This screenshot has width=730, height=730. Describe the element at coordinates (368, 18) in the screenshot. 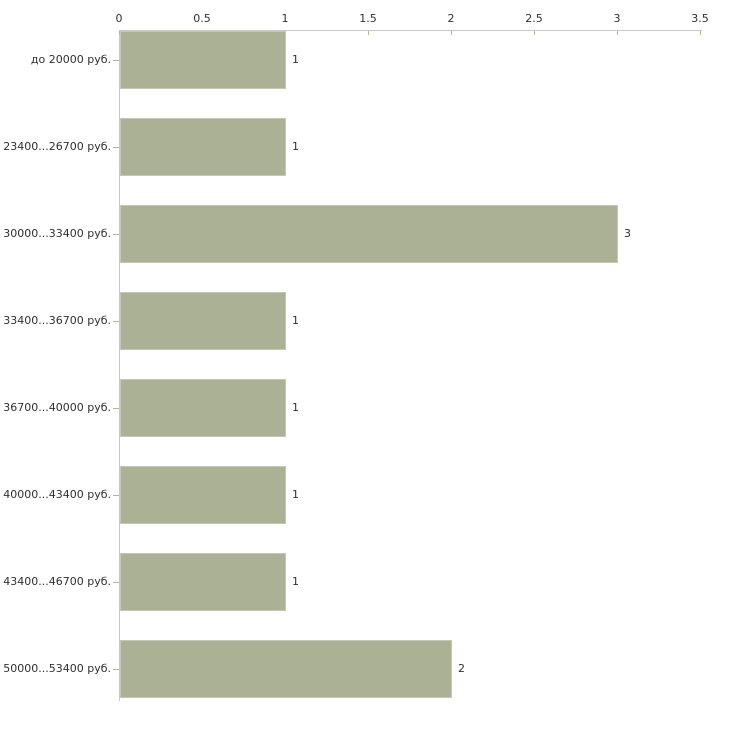

I see `x-tick-label: 1.5` at that location.